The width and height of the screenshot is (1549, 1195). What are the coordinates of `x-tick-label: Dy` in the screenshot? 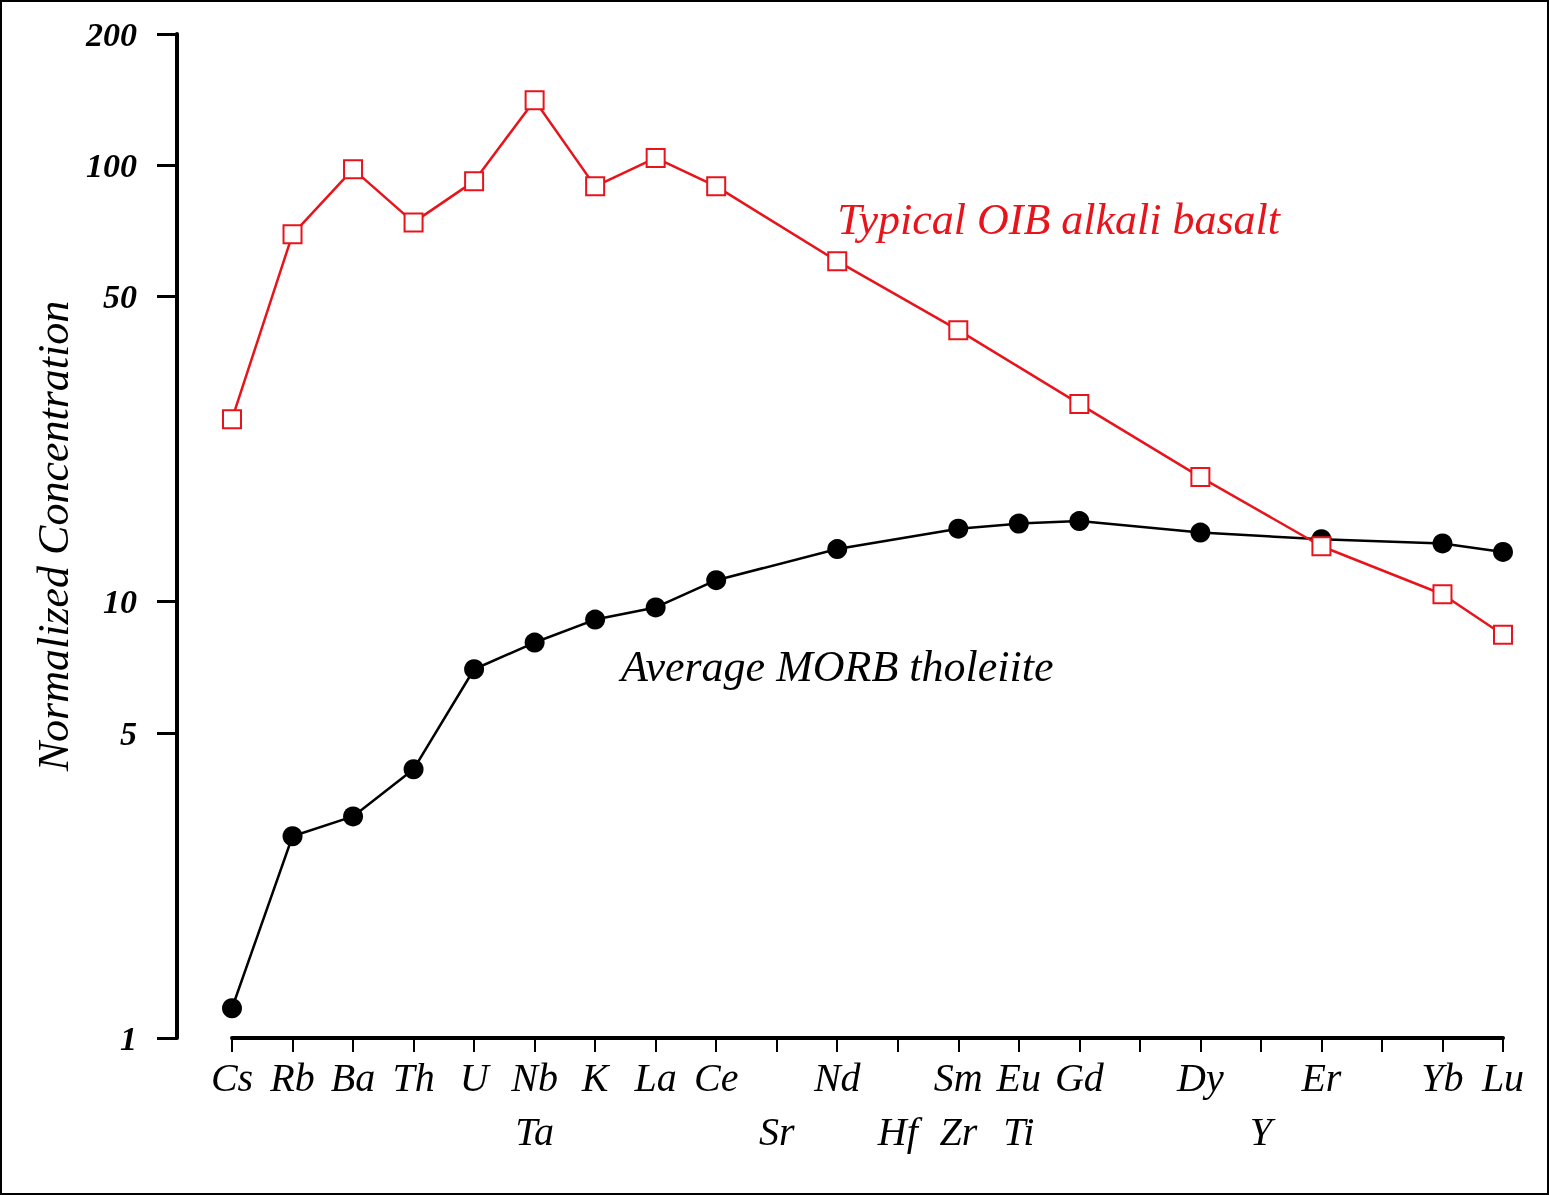 It's located at (1200, 1077).